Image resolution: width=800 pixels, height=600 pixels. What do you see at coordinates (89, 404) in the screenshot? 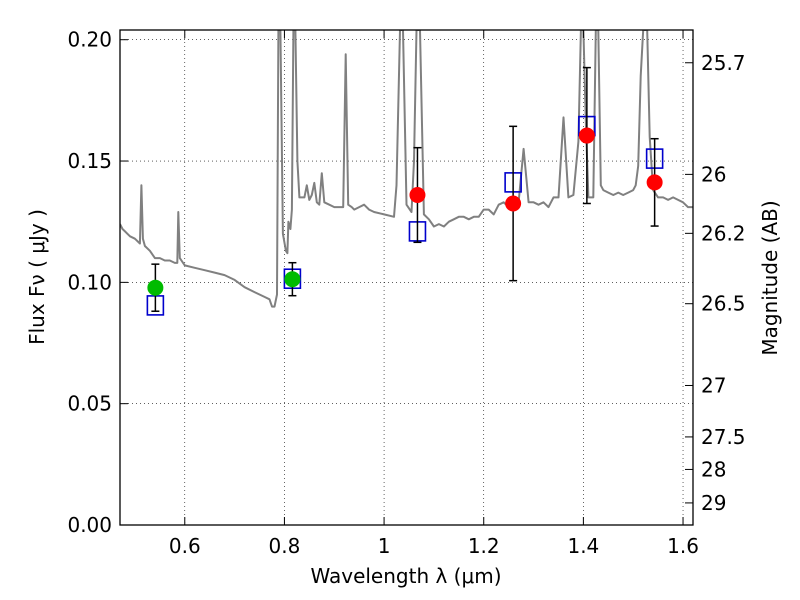
I see `y-tick-label: 0.05` at bounding box center [89, 404].